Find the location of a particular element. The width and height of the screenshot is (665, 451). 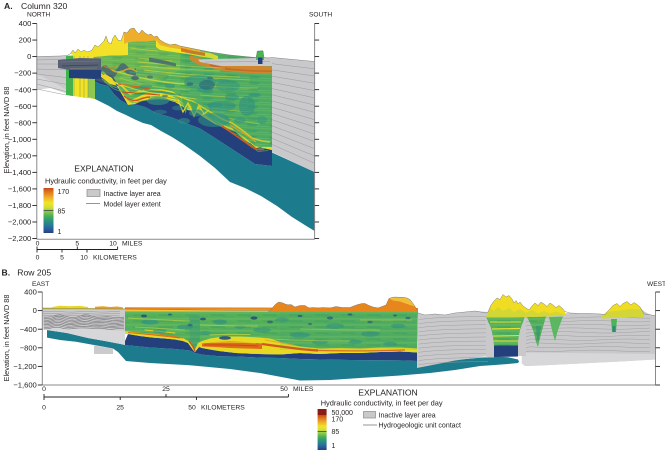

svg-text: 50,000 is located at coordinates (343, 413).